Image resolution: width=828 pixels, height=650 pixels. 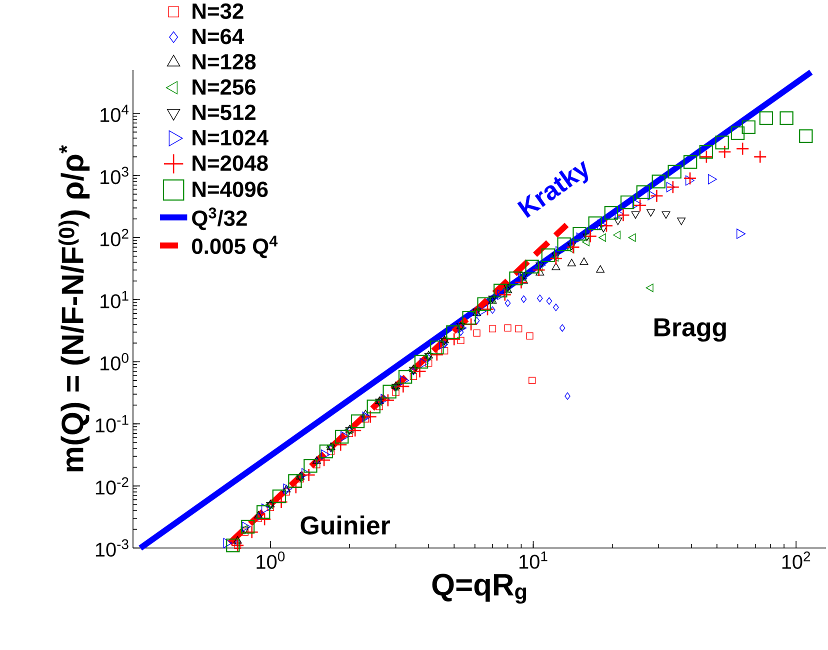 What do you see at coordinates (114, 175) in the screenshot?
I see `y-tick-label: 10$^{3}$` at bounding box center [114, 175].